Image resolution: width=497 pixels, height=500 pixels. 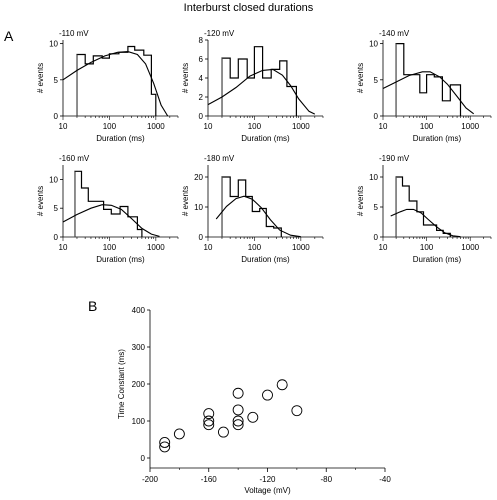 I want to click on hist-3-fit-curve, so click(x=428, y=93).